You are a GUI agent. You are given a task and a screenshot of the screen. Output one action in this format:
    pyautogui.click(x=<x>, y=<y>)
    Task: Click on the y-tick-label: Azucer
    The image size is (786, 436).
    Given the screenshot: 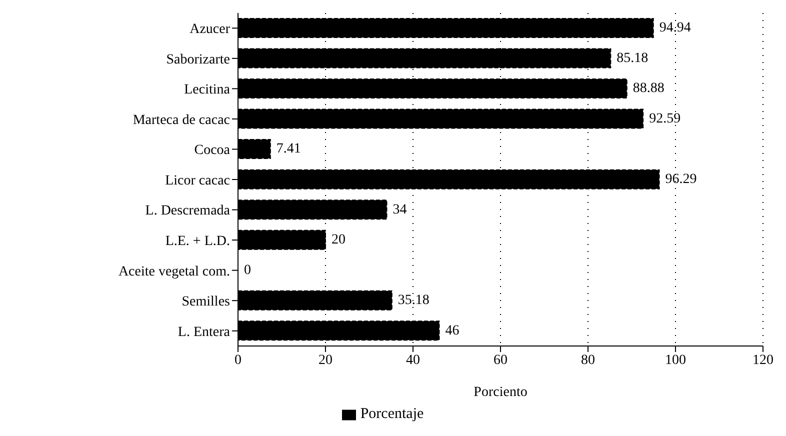 What is the action you would take?
    pyautogui.click(x=210, y=30)
    